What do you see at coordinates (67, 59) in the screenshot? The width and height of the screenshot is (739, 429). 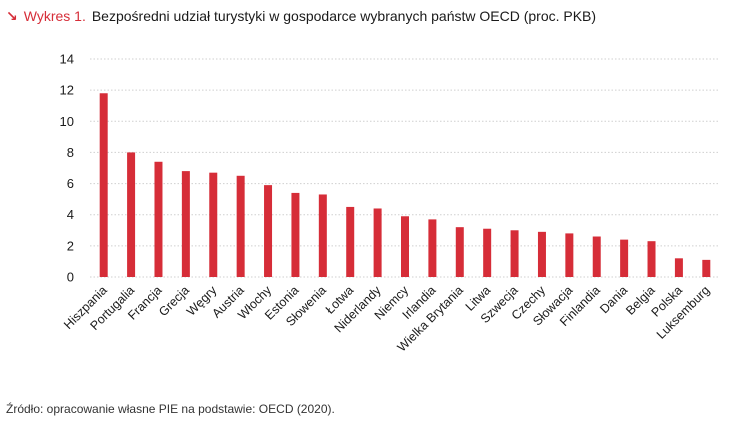 I see `y-tick-label: 14` at bounding box center [67, 59].